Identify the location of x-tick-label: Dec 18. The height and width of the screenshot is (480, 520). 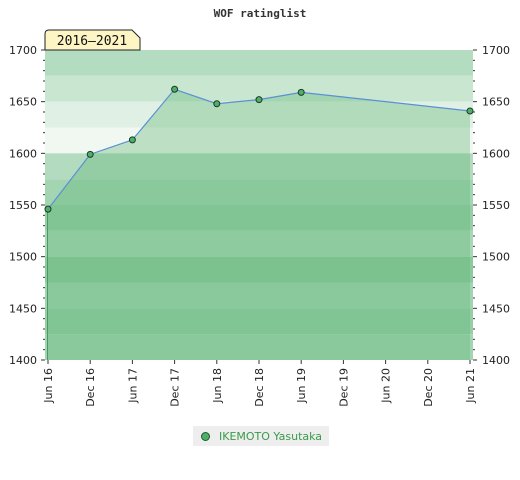
(259, 387).